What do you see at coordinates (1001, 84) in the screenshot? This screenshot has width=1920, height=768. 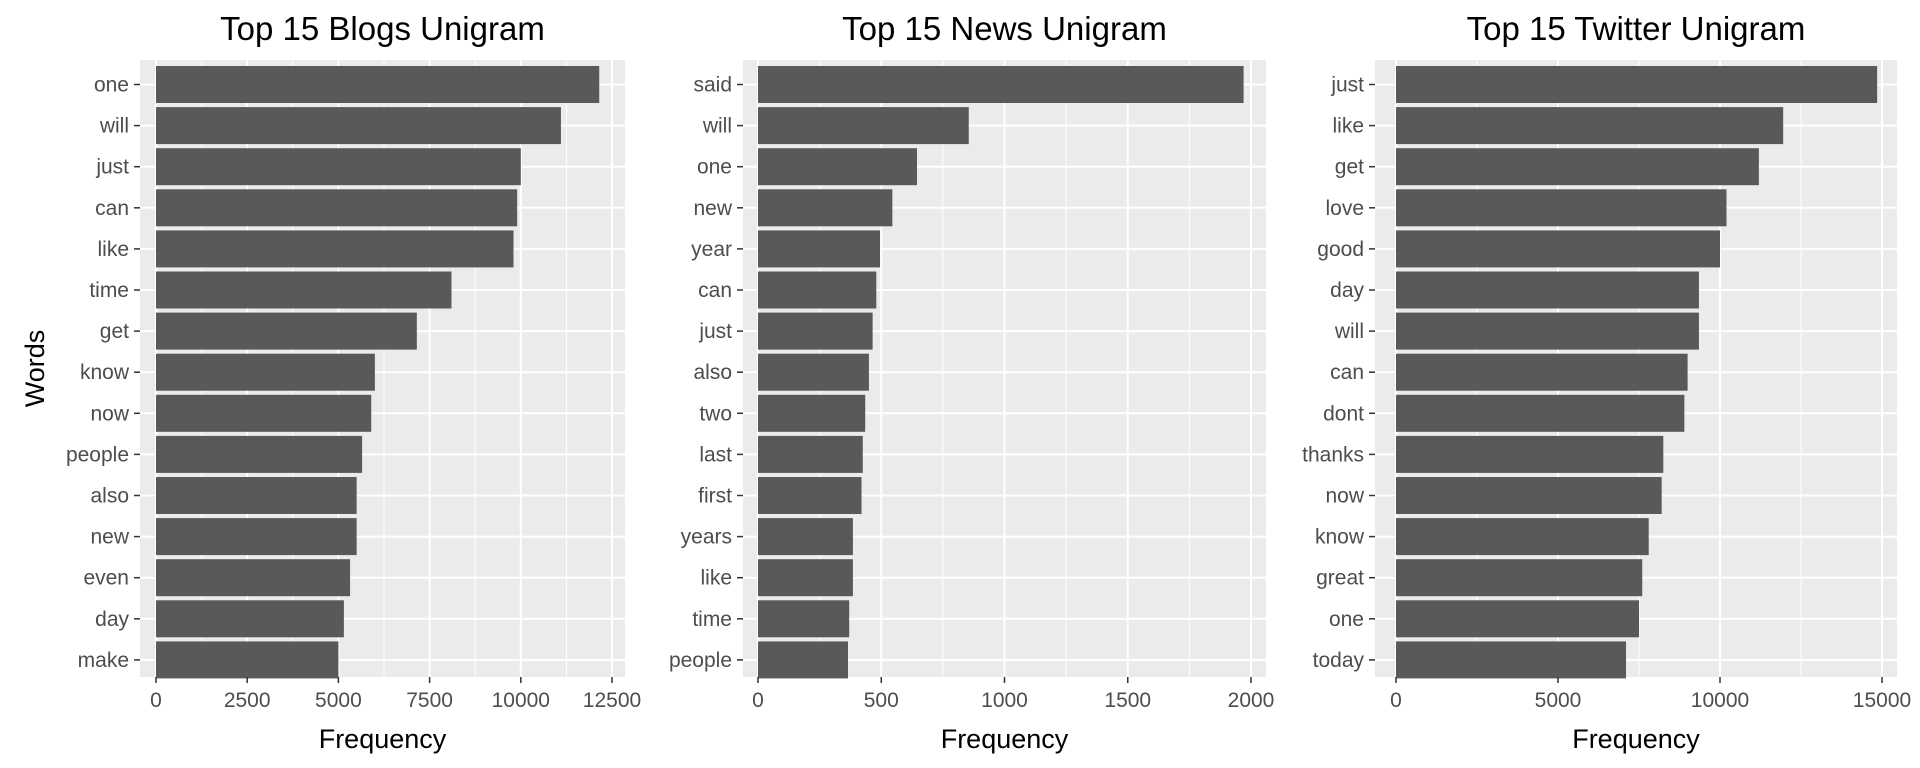 I see `news-bar-said` at bounding box center [1001, 84].